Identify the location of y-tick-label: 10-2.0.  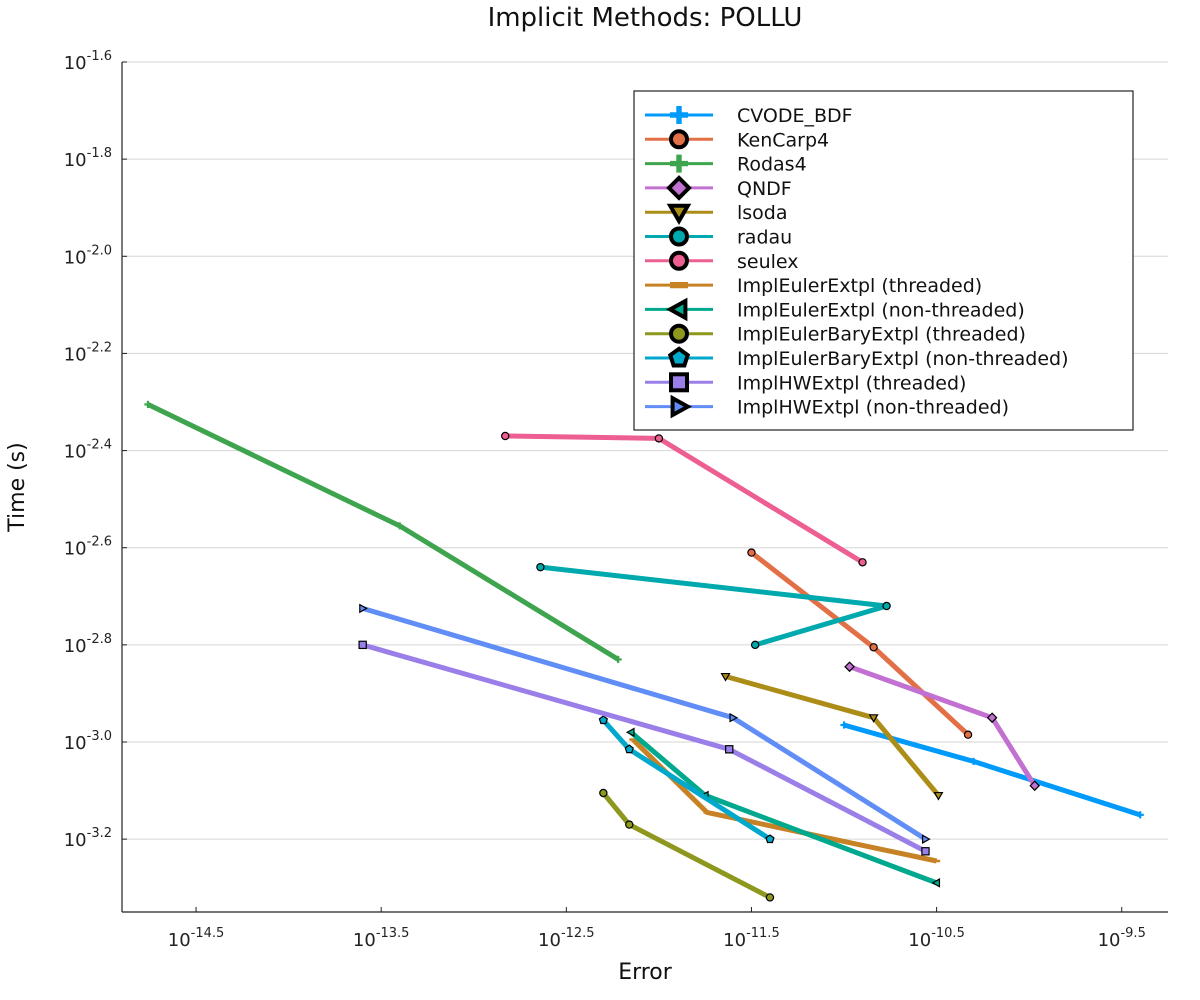
(88, 255).